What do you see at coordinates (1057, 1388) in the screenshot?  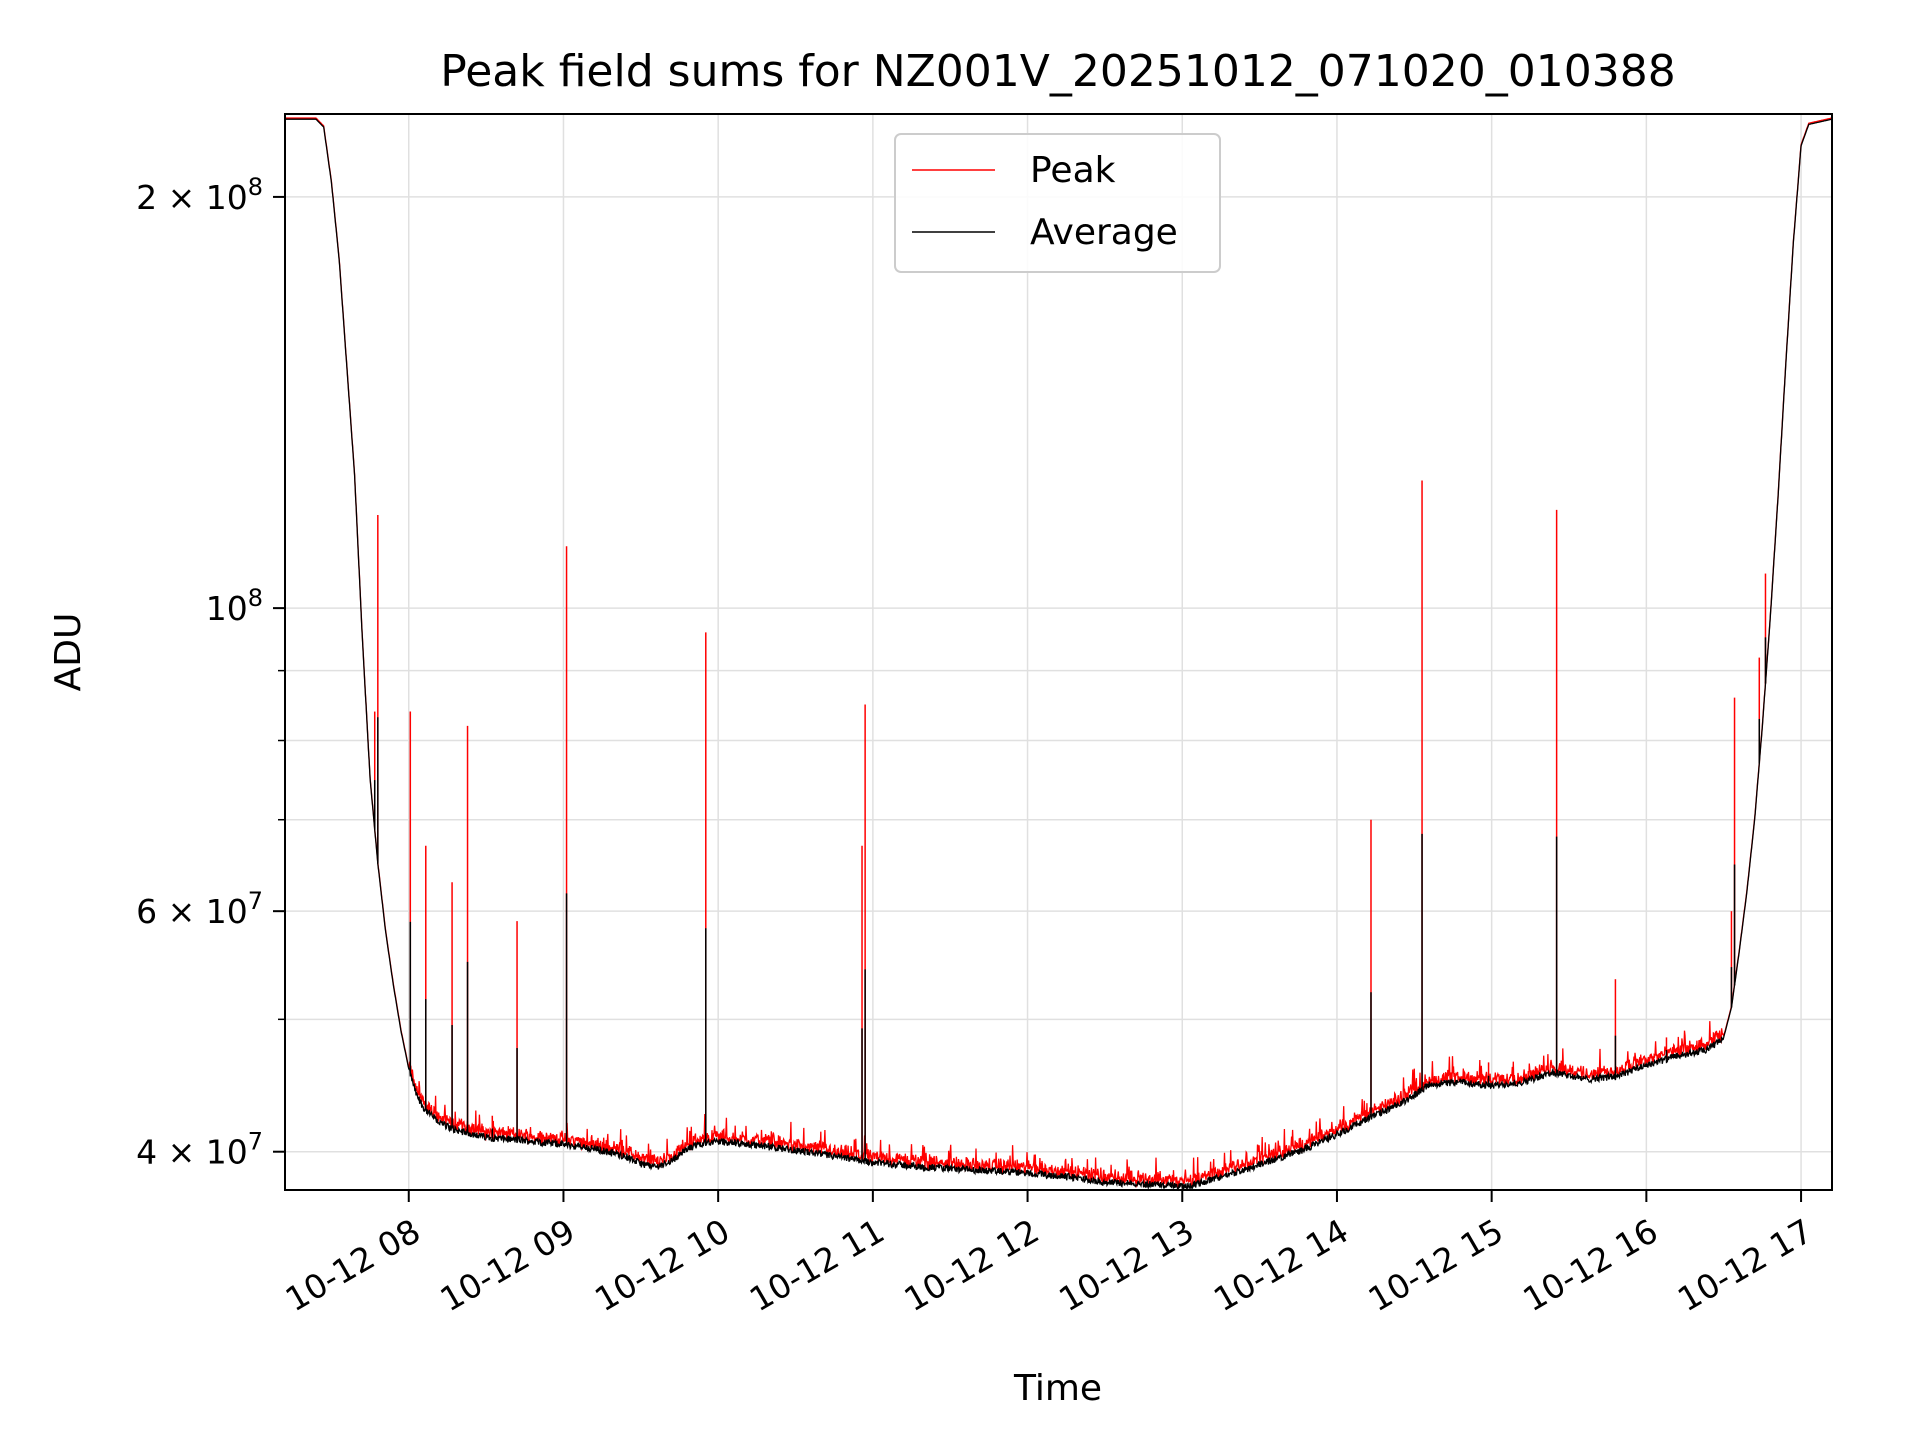 I see `x-axis-label: Time` at bounding box center [1057, 1388].